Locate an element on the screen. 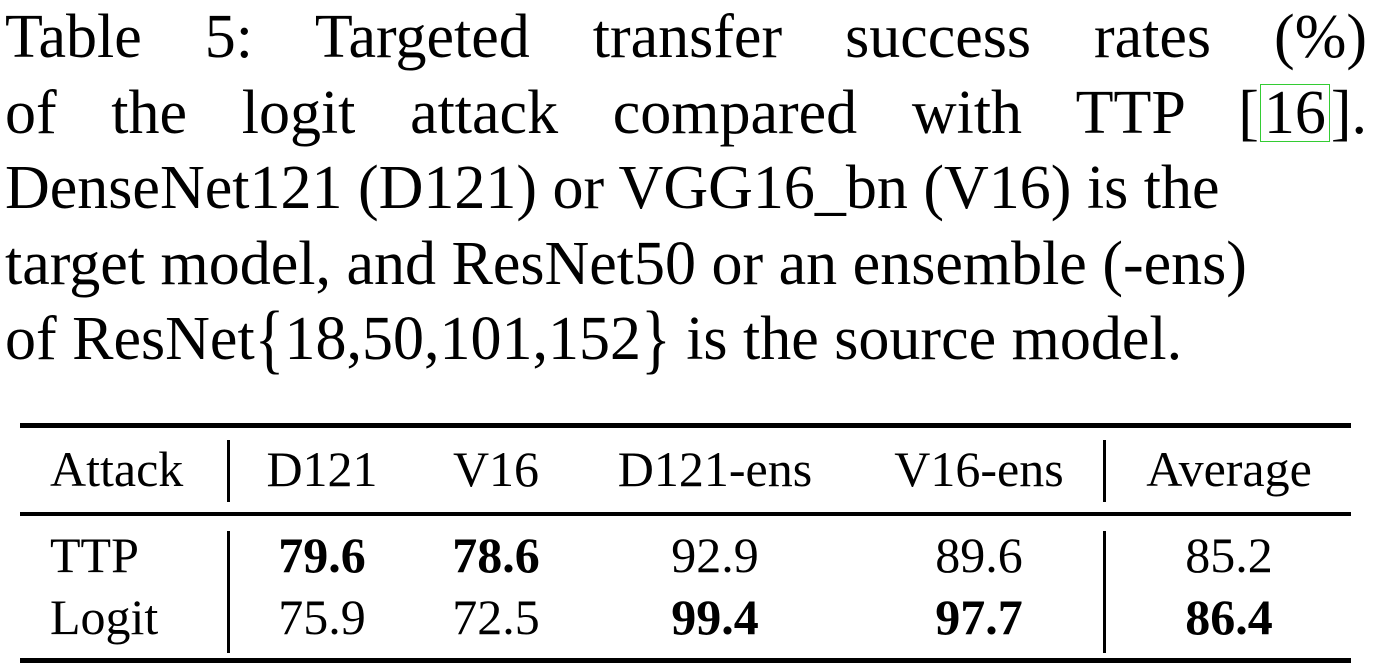 Image resolution: width=1381 pixels, height=672 pixels. row-logit-v16: 72.5 is located at coordinates (496, 617).